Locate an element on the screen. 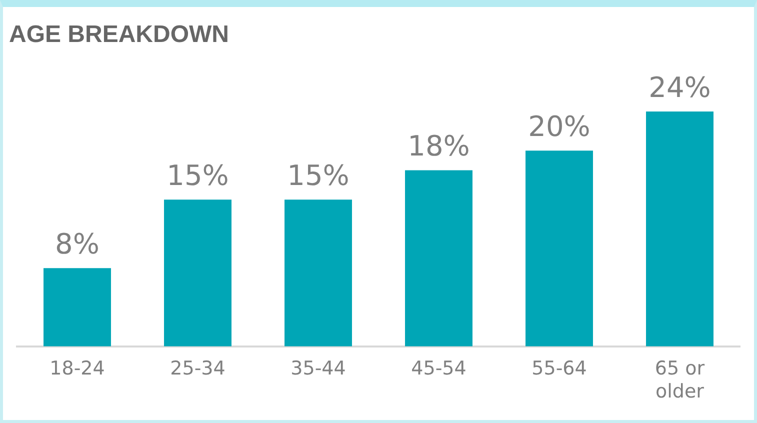  data-label: 24% is located at coordinates (679, 87).